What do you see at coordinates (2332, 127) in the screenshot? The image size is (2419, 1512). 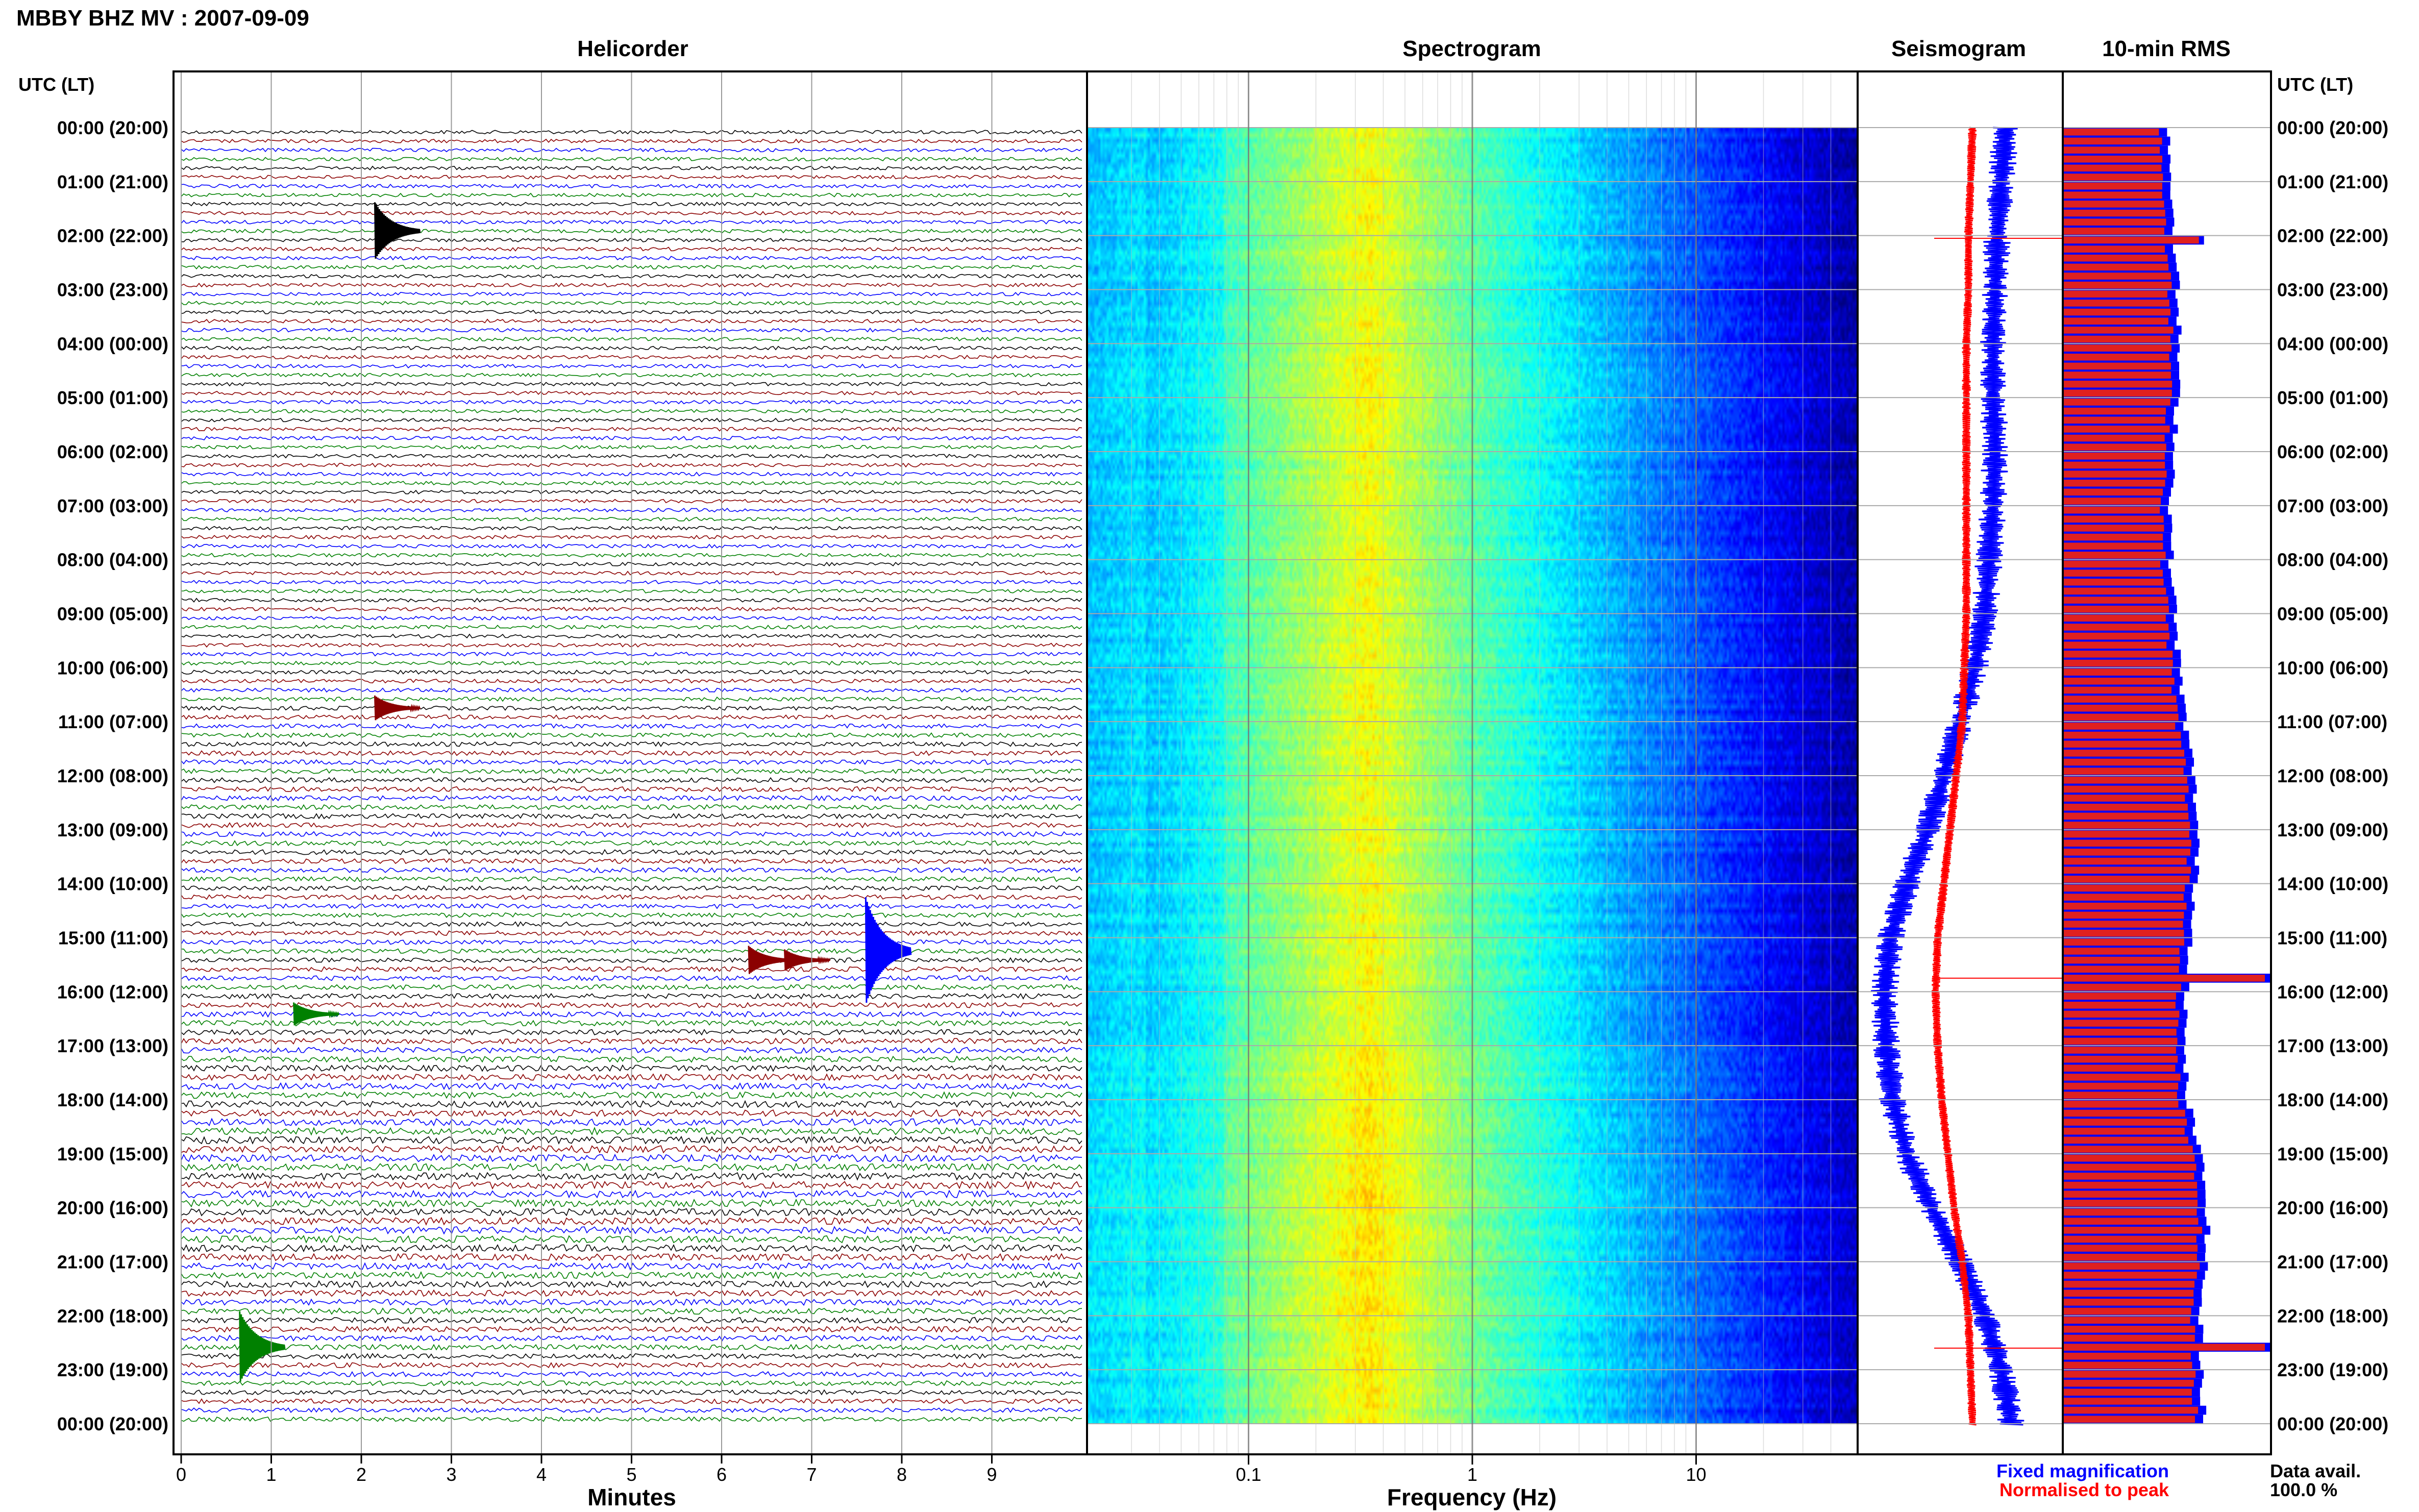 I see `time-label-right: 00:00 (20:00)` at bounding box center [2332, 127].